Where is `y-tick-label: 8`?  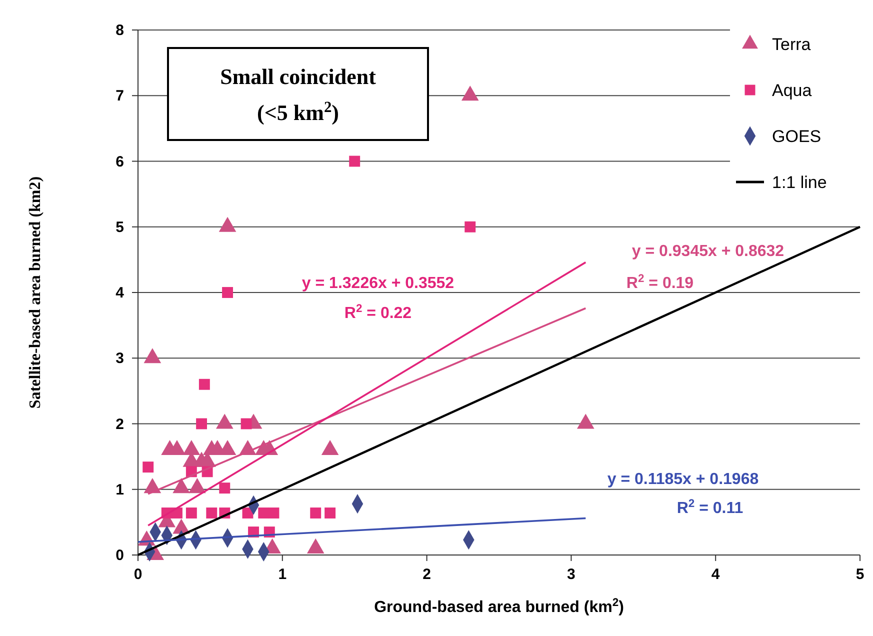 y-tick-label: 8 is located at coordinates (120, 30).